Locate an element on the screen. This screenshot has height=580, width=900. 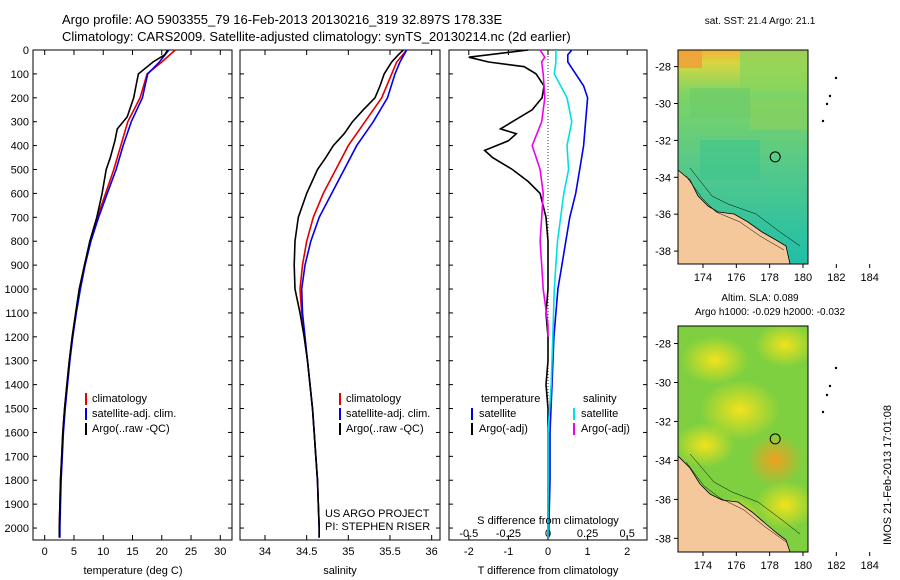
sst-islands is located at coordinates (829, 99).